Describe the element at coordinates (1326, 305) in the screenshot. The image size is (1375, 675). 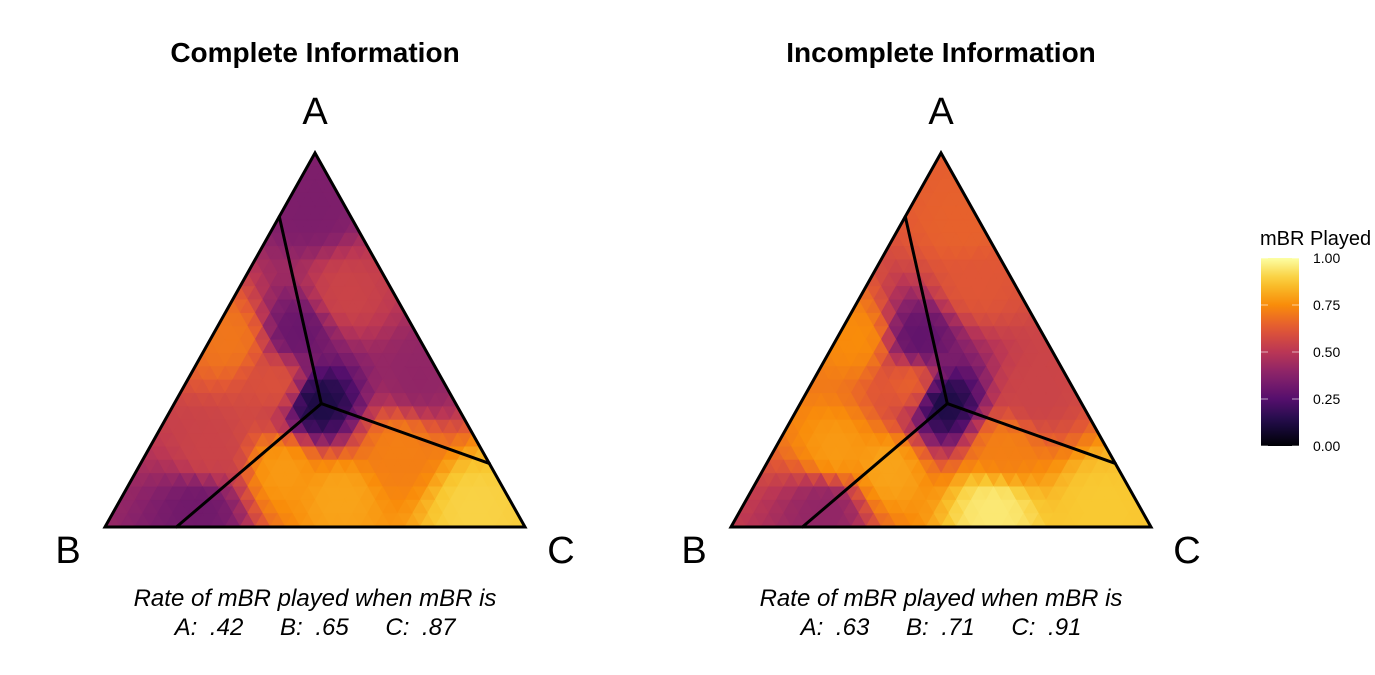
I see `legend-tick-label: 0.75` at that location.